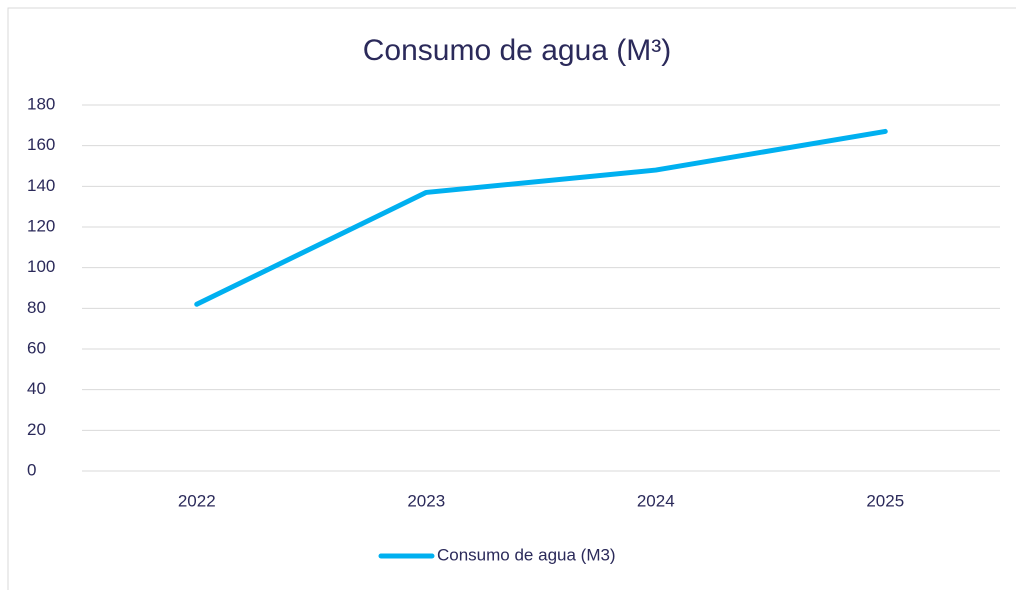  Describe the element at coordinates (197, 500) in the screenshot. I see `x-tick-label: 2022` at that location.